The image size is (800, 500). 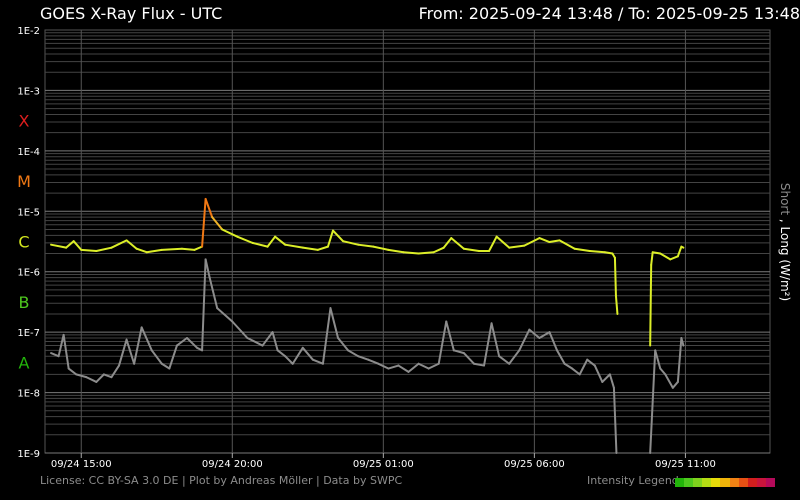 What do you see at coordinates (24, 362) in the screenshot?
I see `flare-class-A: A` at bounding box center [24, 362].